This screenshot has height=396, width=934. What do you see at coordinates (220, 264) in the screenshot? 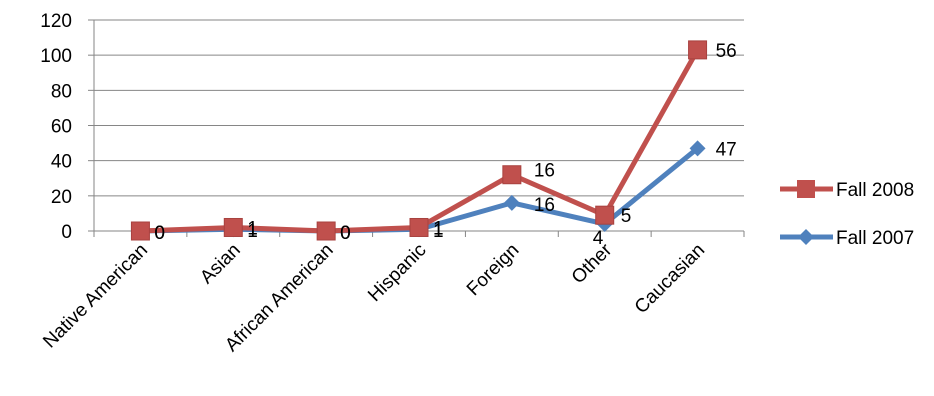
I see `x-tick-label: Asian` at bounding box center [220, 264].